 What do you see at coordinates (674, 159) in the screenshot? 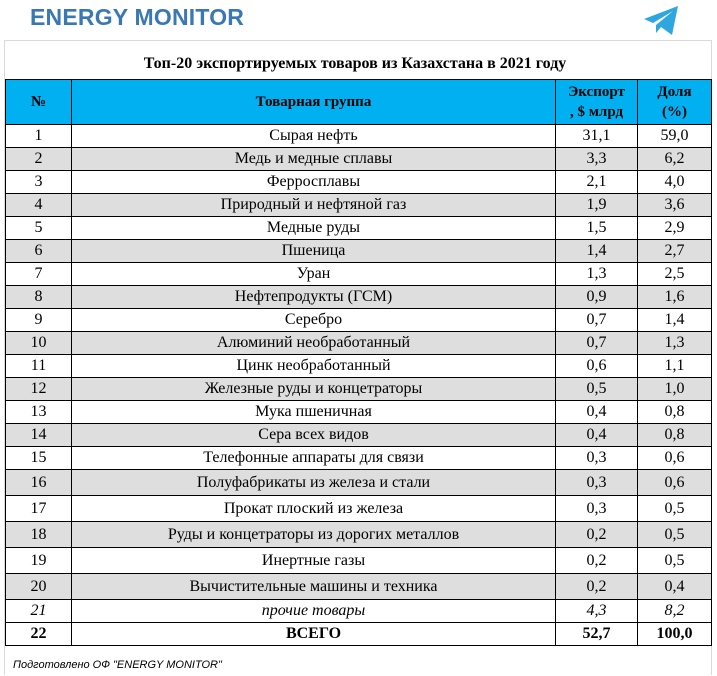
I see `row-share: 6,2` at bounding box center [674, 159].